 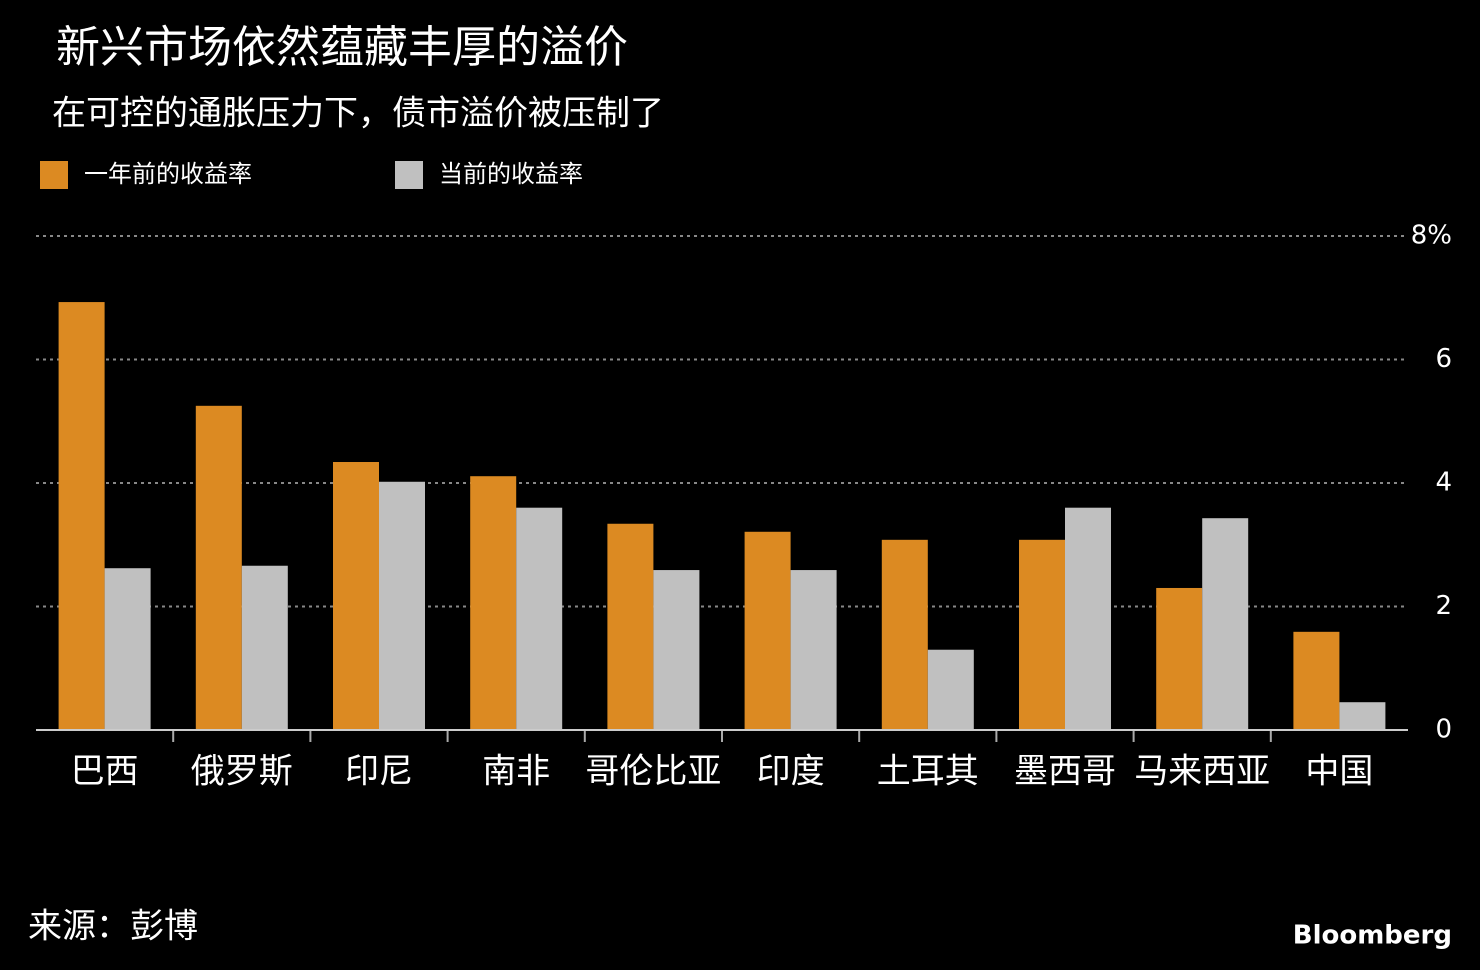 What do you see at coordinates (1372, 936) in the screenshot?
I see `brand: Bloomberg` at bounding box center [1372, 936].